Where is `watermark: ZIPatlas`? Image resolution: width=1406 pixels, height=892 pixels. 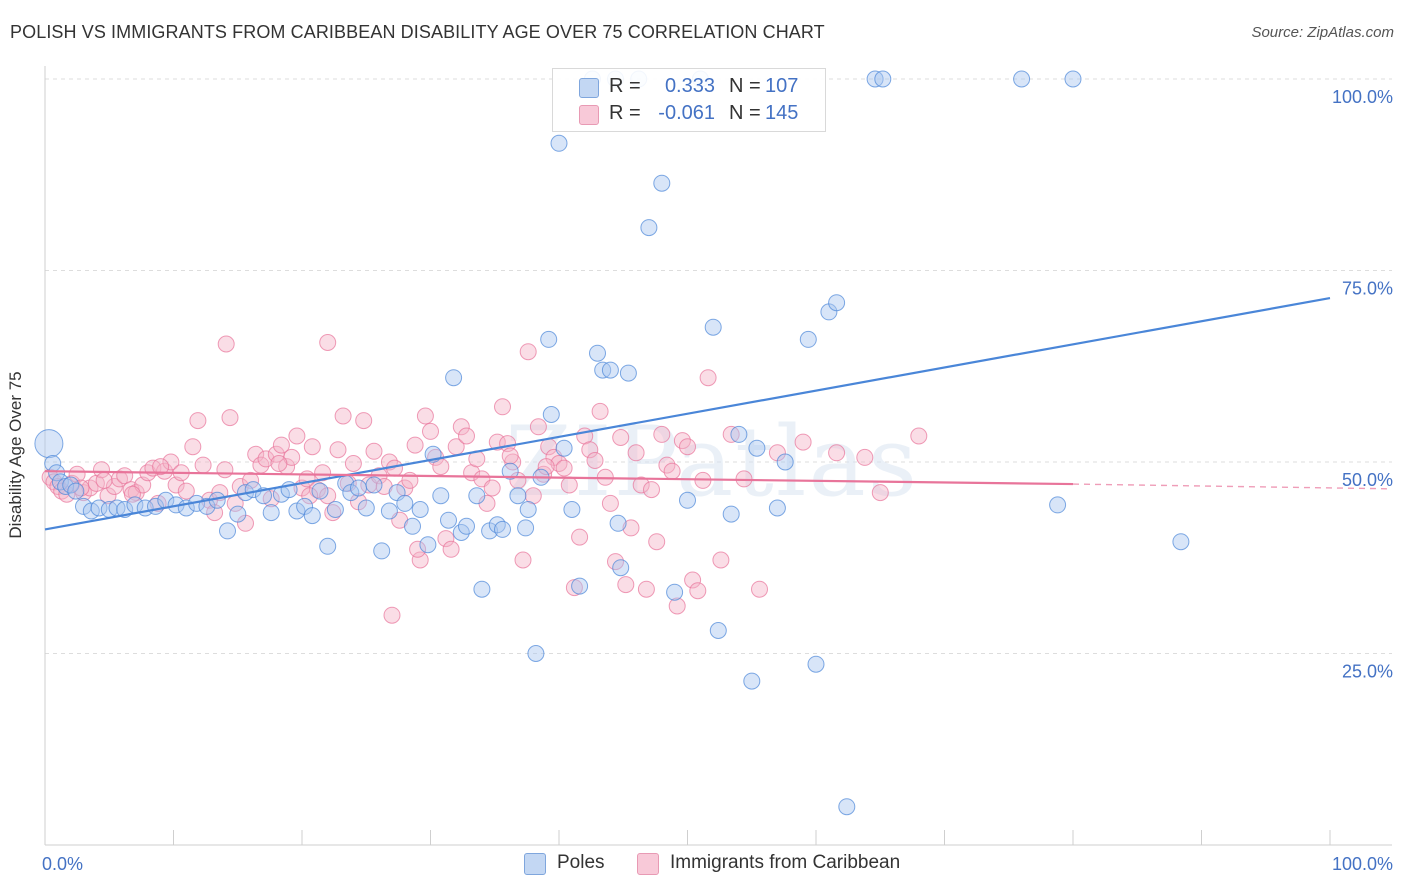 watermark: ZIPatlas is located at coordinates (712, 462).